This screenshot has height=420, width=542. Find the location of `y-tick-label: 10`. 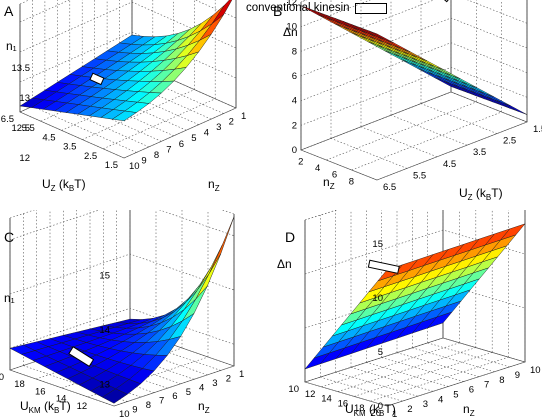

y-tick-label: 10 is located at coordinates (124, 414).